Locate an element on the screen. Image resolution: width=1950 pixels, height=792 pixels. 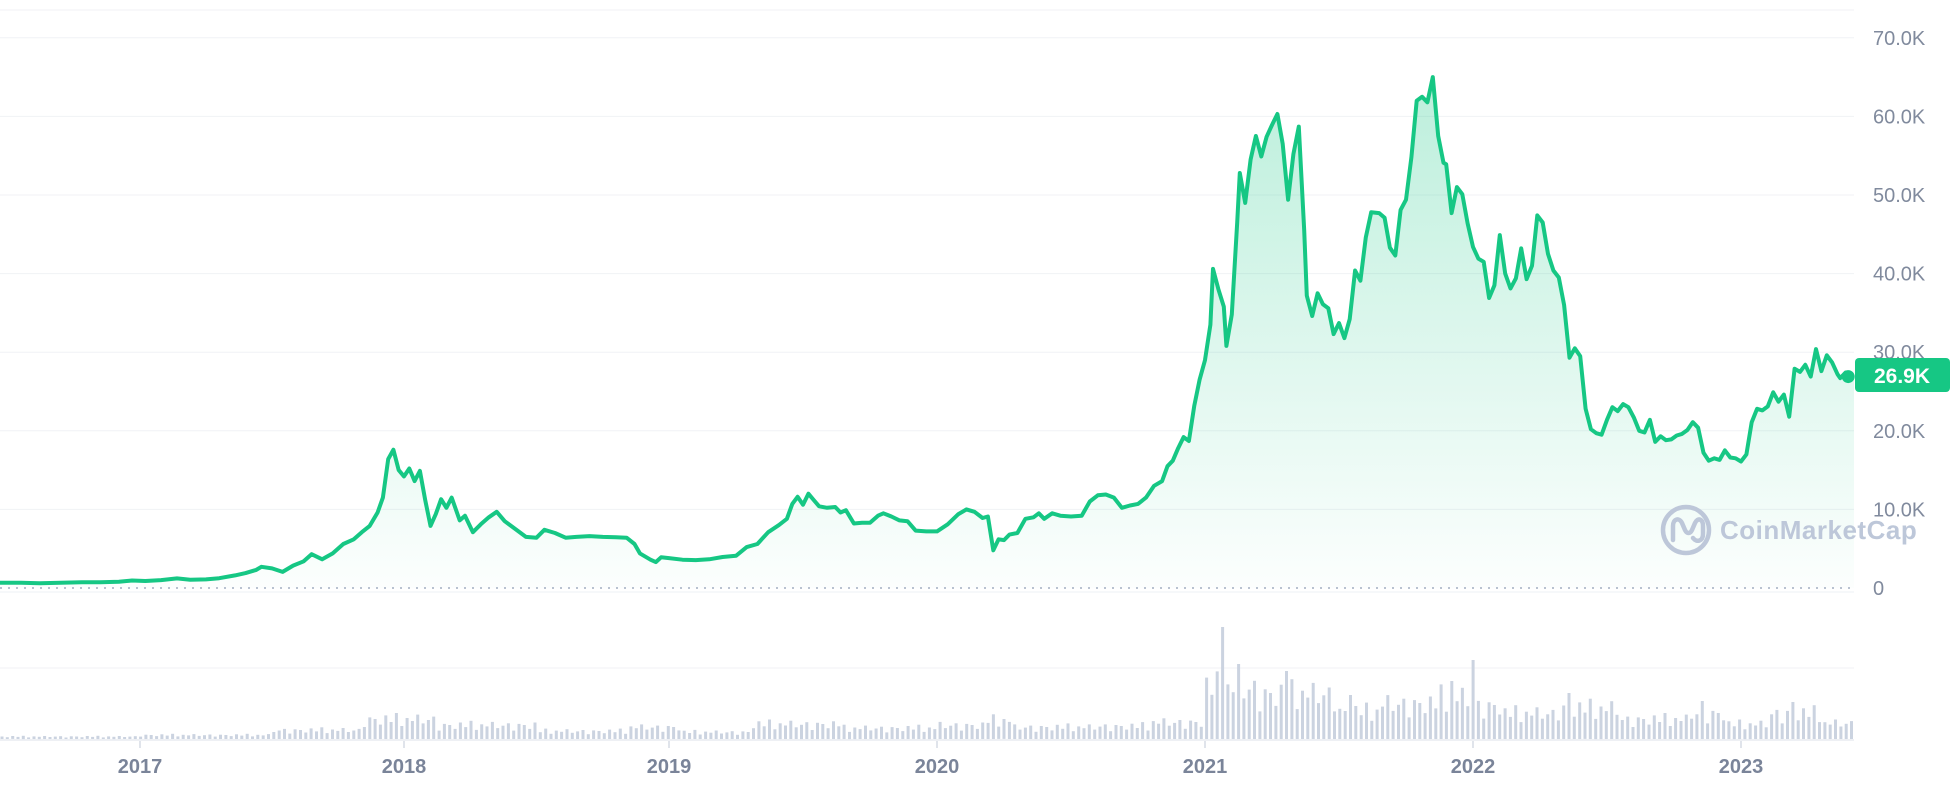
coinmarketcap-logo-m is located at coordinates (1688, 530).